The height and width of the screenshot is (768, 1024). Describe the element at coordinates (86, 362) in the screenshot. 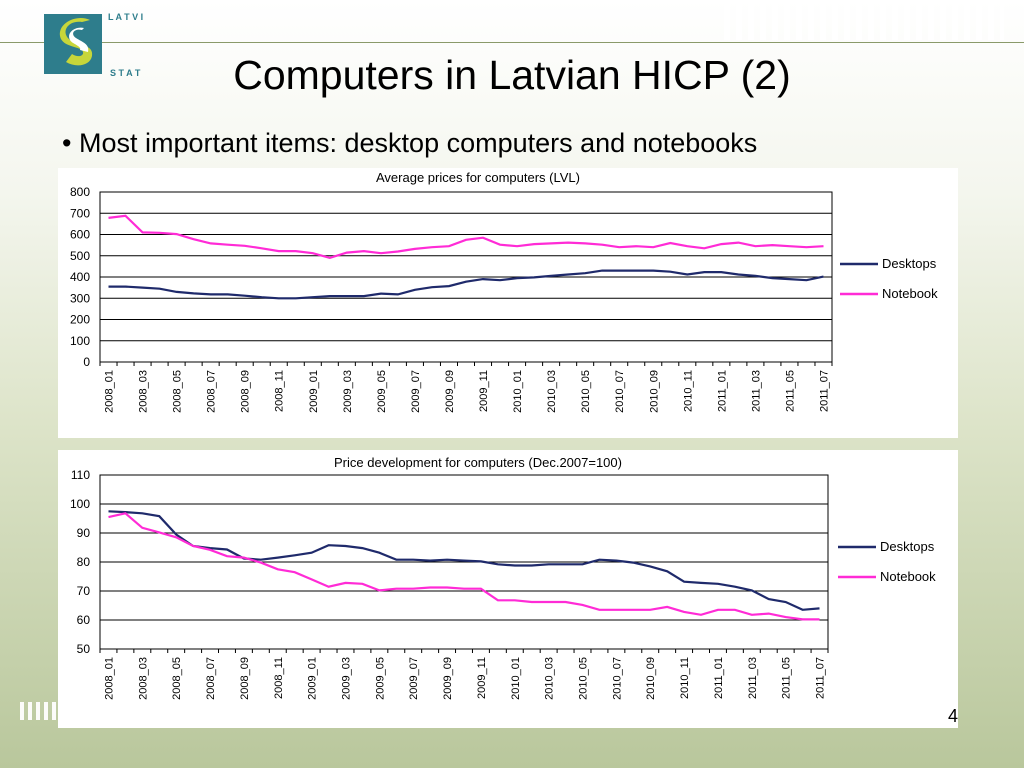

I see `y-tick-label: 0` at that location.